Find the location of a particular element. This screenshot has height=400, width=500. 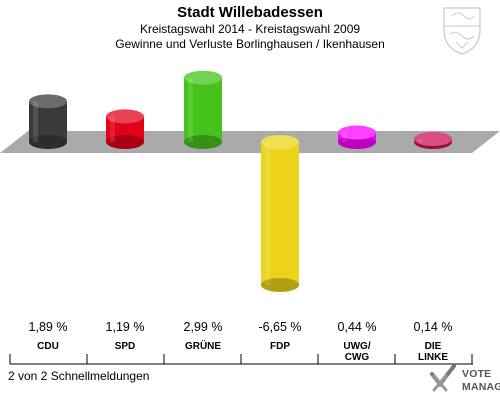

value-label-0: 1,89 % is located at coordinates (48, 327).